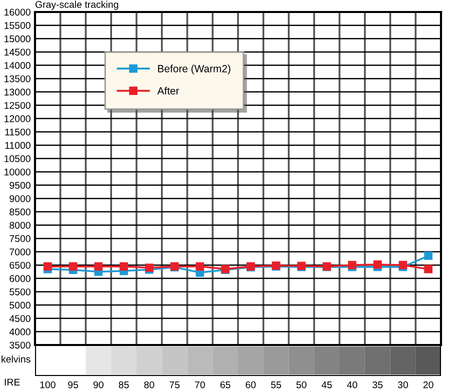 The width and height of the screenshot is (450, 391). I want to click on y-tick-label: 4000, so click(19, 332).